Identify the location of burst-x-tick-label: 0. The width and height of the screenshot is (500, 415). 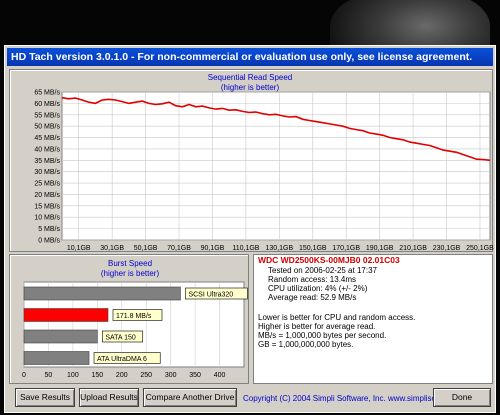
(24, 375).